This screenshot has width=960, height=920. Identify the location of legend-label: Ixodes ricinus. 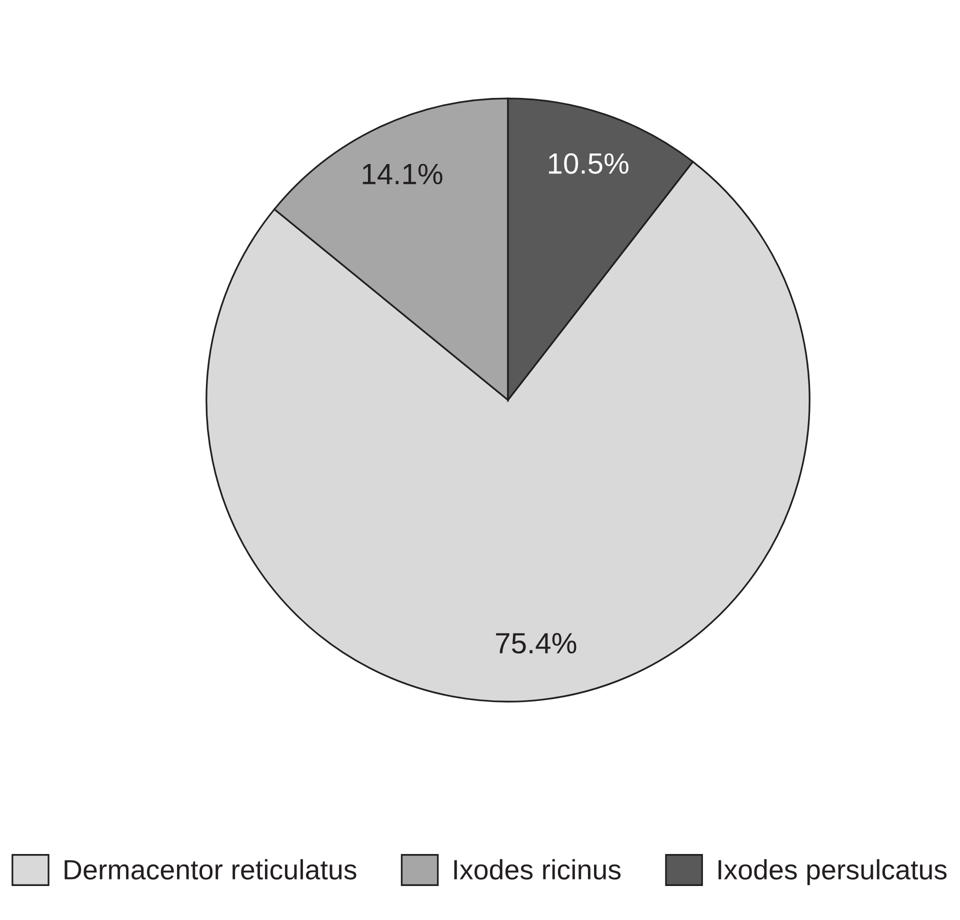
(537, 869).